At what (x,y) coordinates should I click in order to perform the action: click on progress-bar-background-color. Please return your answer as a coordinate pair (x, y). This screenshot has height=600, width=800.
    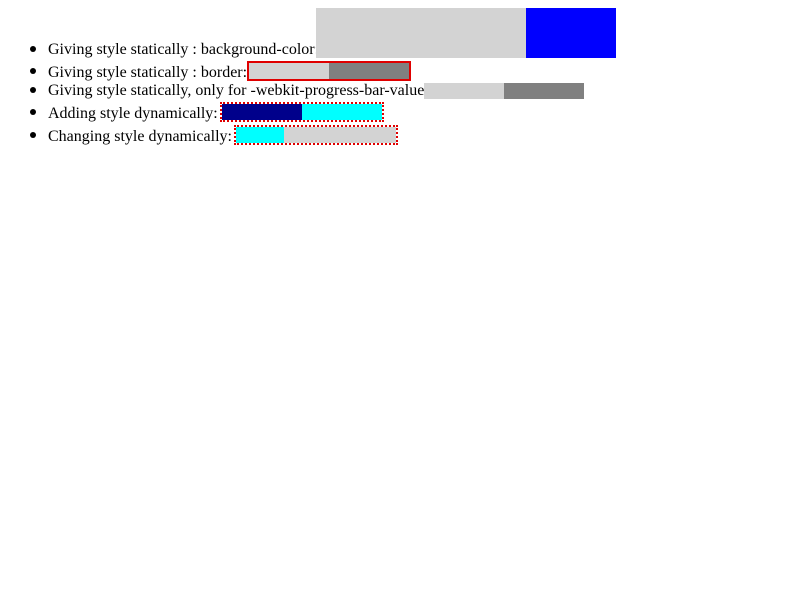
    Looking at the image, I should click on (466, 33).